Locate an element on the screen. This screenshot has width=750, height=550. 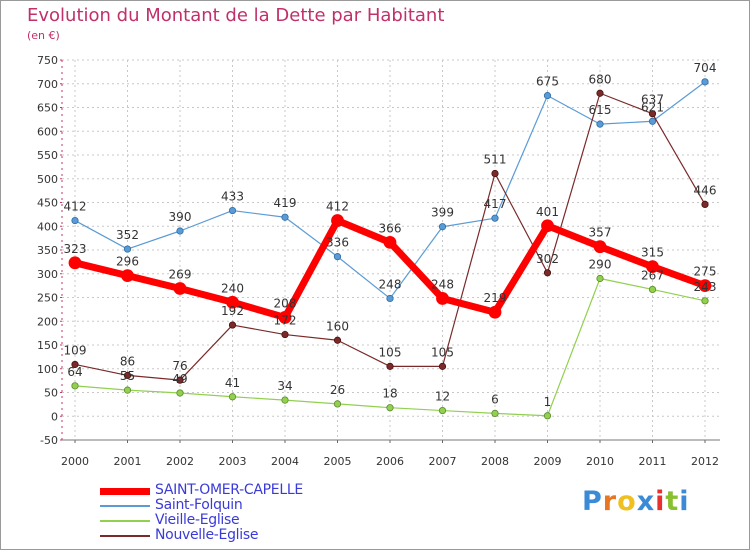
data-label: 296 is located at coordinates (127, 262).